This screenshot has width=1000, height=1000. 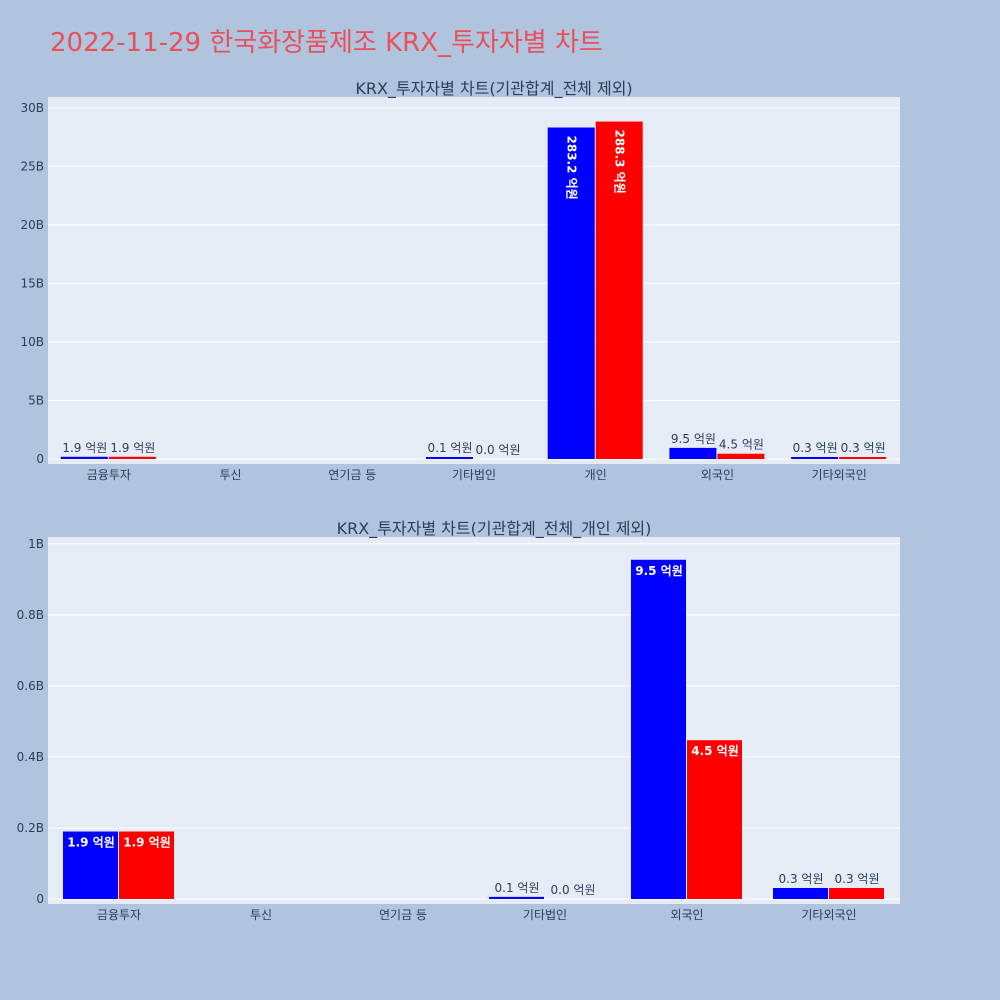 I want to click on y-tick-label: 1B, so click(x=36, y=544).